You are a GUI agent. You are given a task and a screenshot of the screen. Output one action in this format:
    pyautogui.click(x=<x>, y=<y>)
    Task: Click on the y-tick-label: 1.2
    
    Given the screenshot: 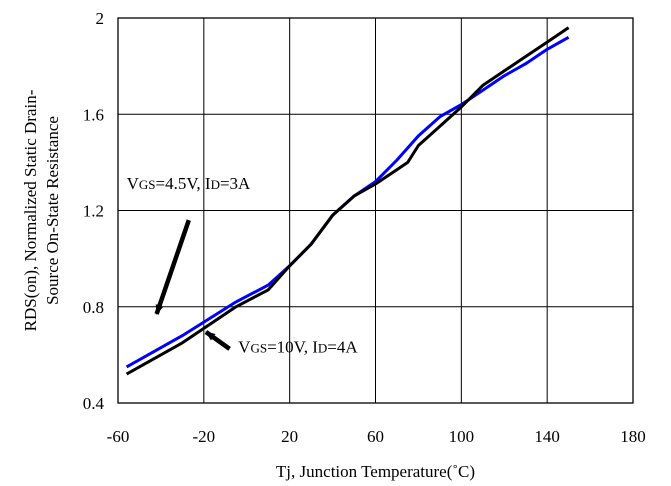 What is the action you would take?
    pyautogui.click(x=93, y=211)
    